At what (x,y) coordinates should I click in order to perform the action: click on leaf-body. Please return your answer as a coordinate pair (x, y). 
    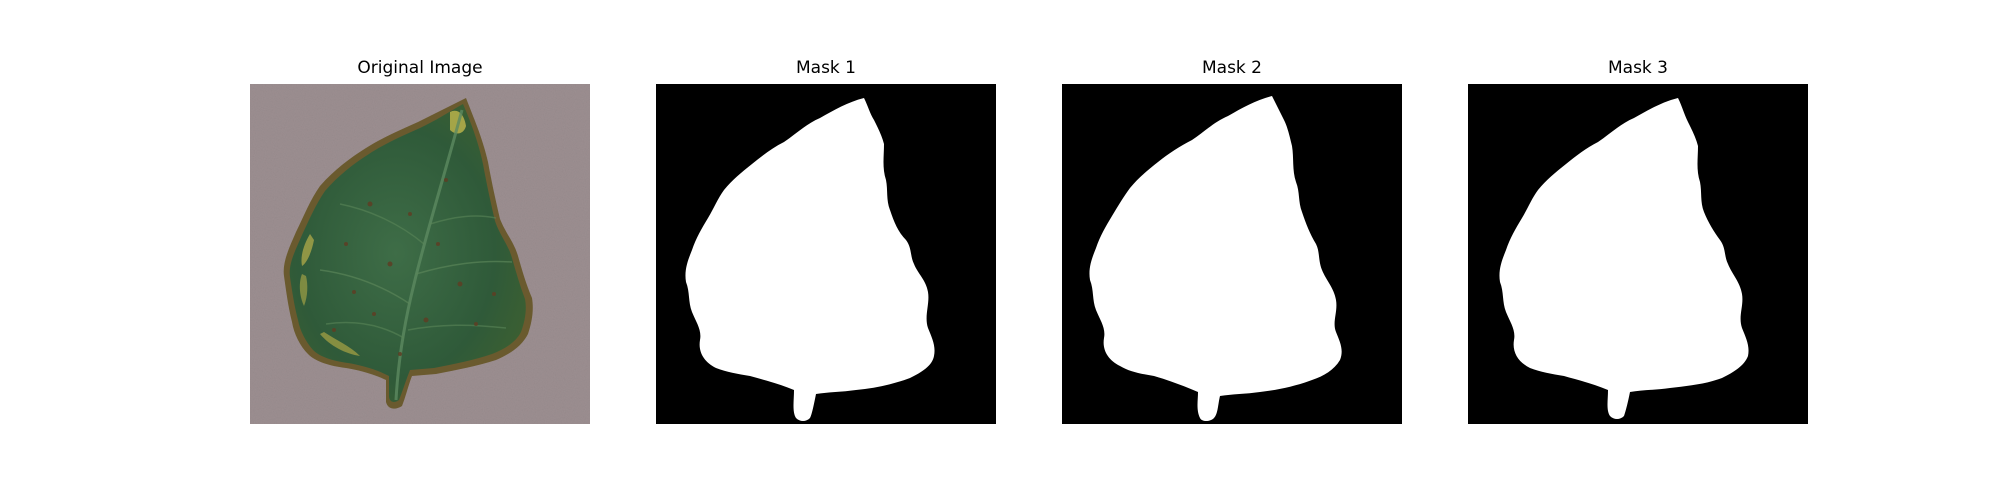
    Looking at the image, I should click on (407, 253).